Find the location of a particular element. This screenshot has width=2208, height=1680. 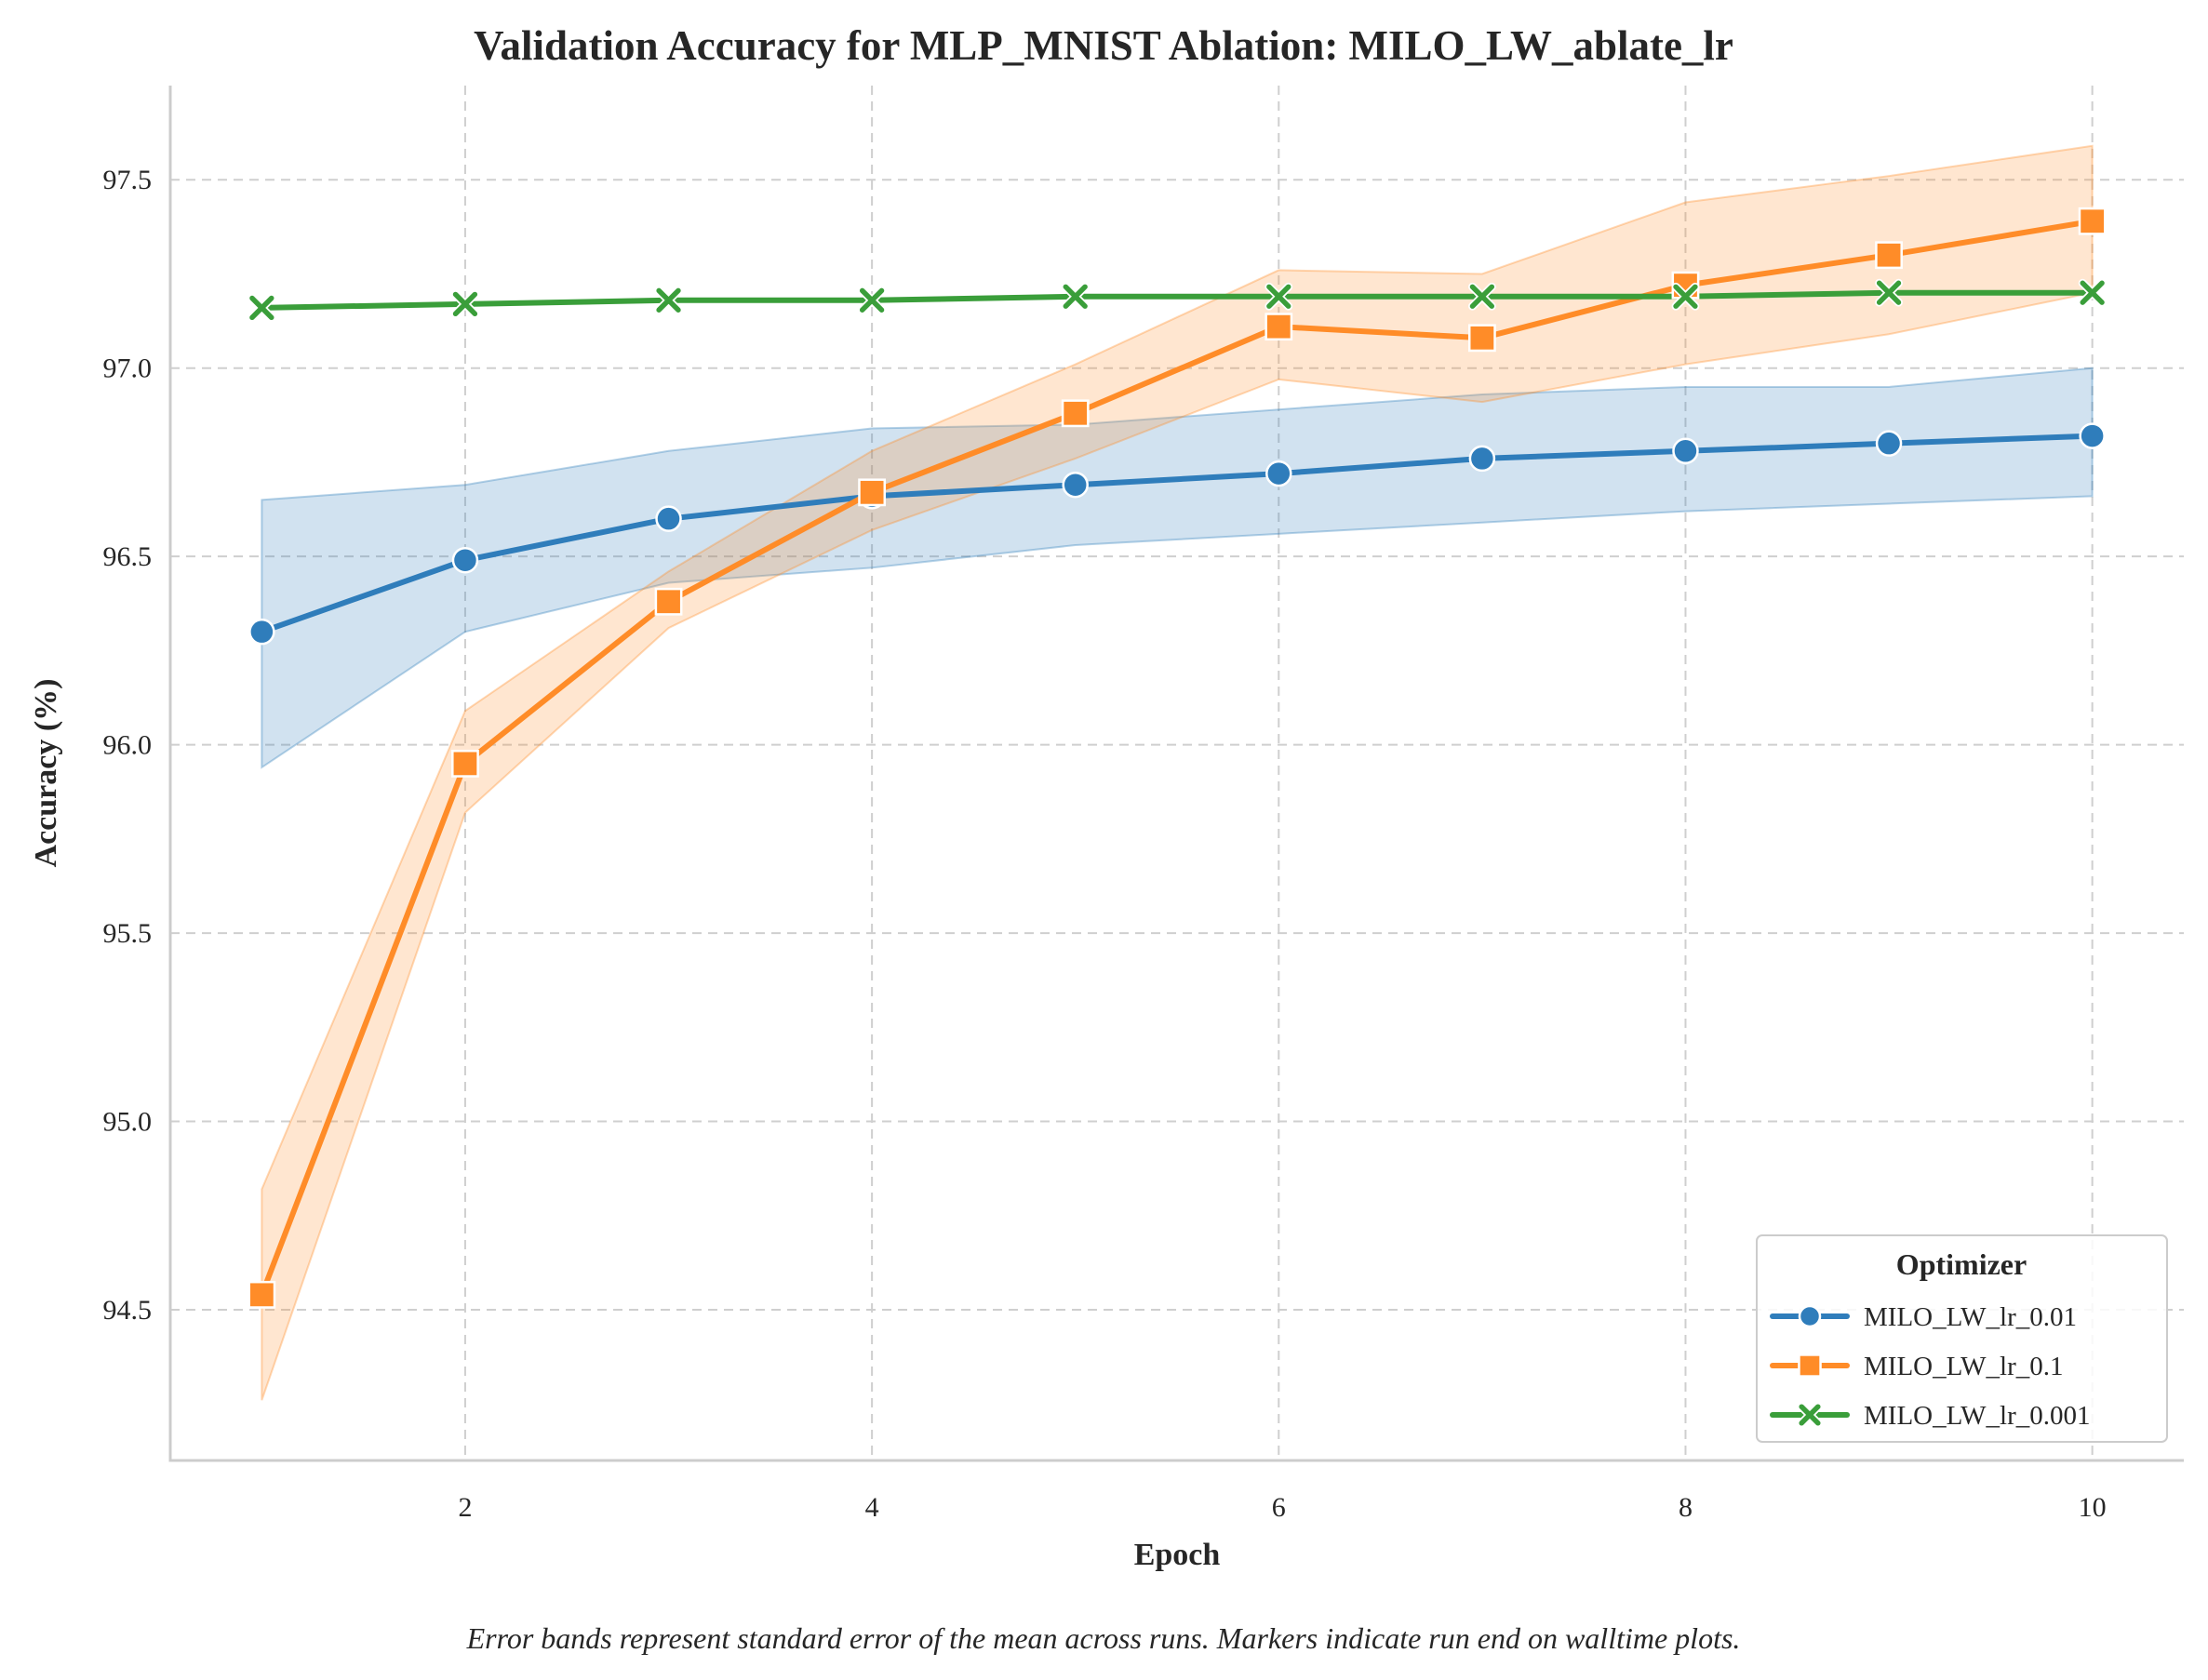

legend-box is located at coordinates (1962, 1338).